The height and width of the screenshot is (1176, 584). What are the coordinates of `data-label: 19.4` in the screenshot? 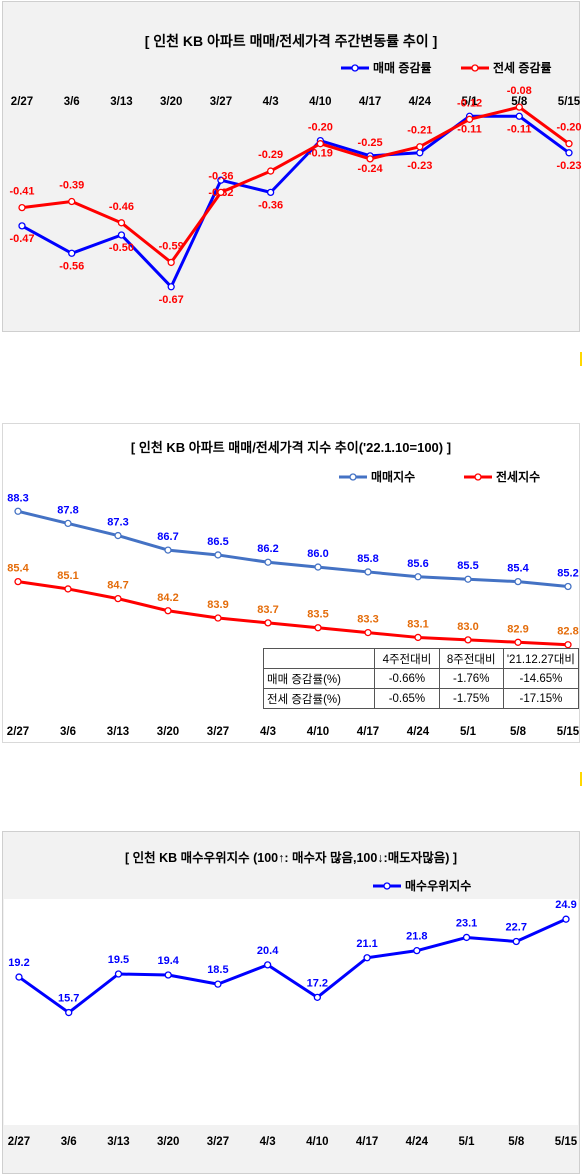 It's located at (168, 961).